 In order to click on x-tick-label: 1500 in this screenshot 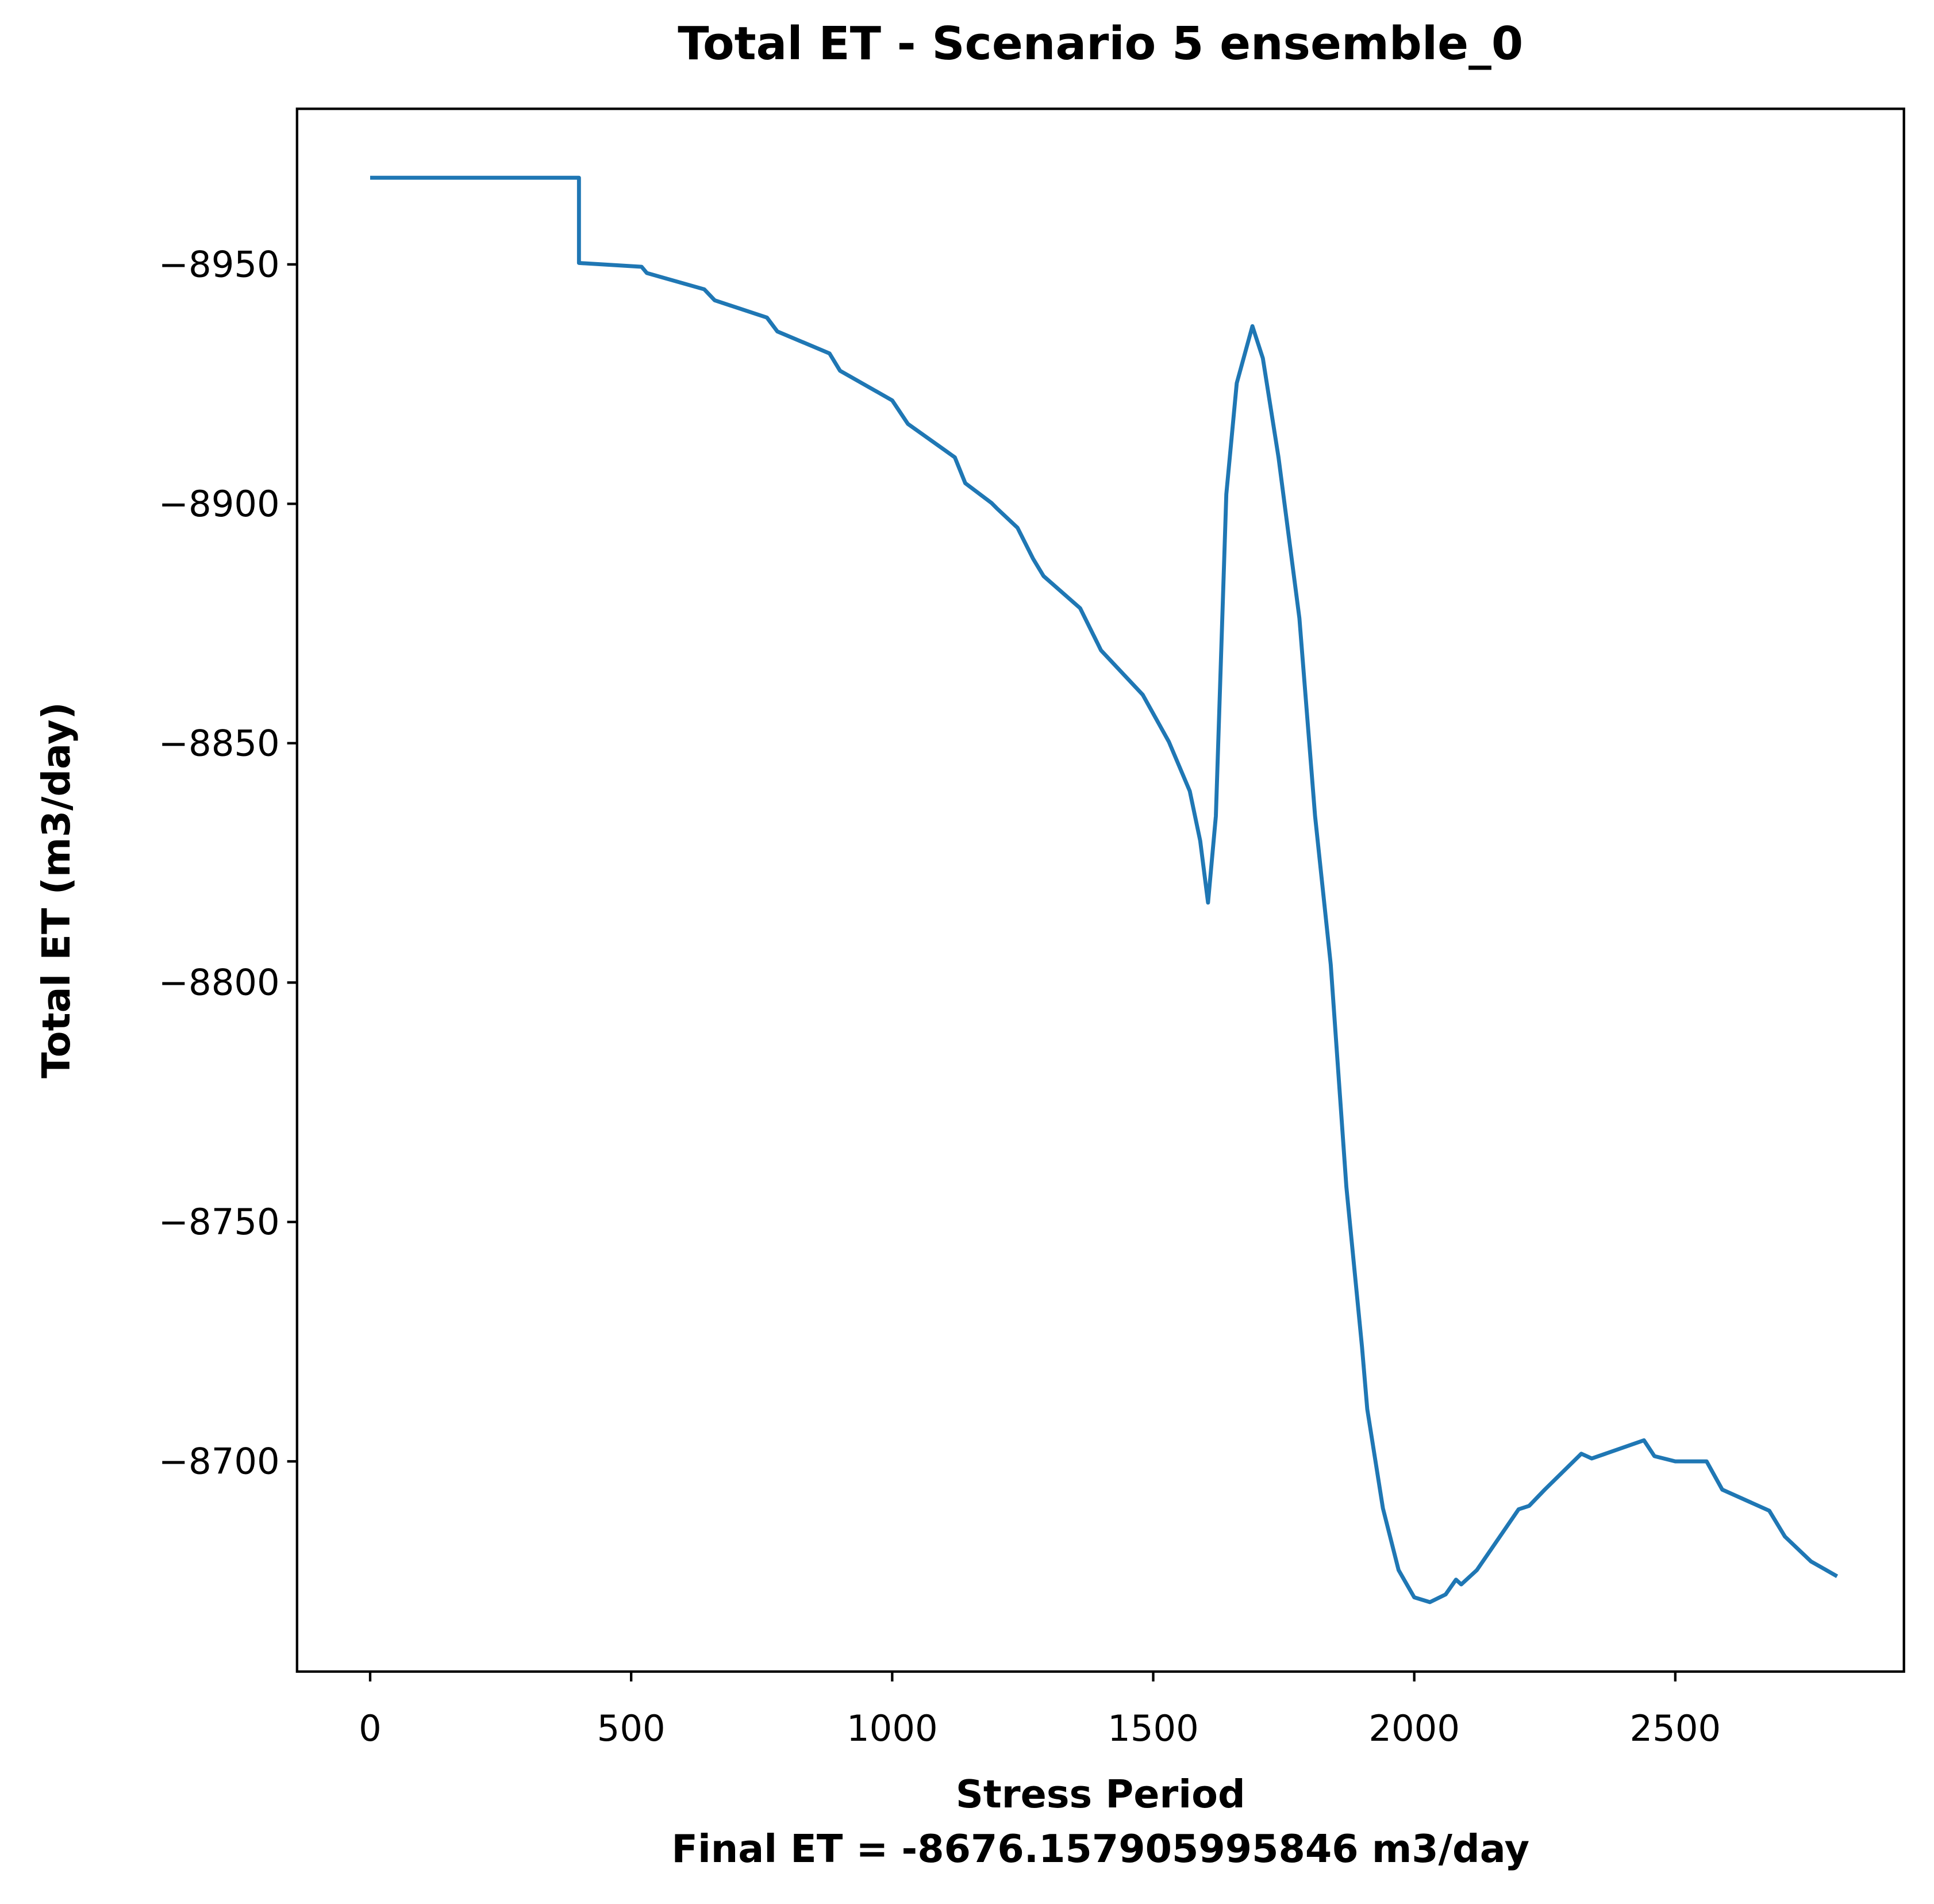, I will do `click(1153, 1728)`.